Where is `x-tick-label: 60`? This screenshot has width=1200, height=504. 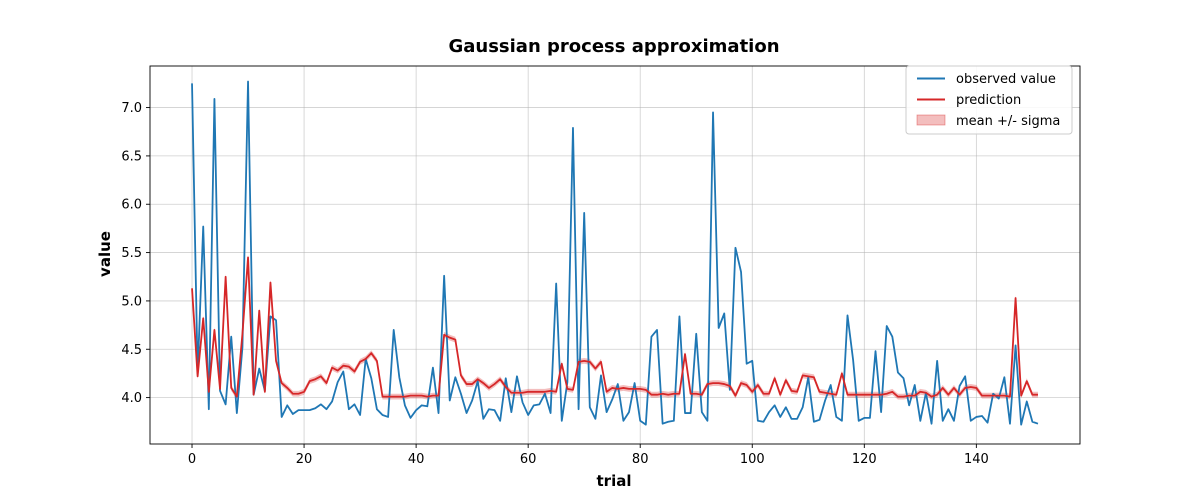 x-tick-label: 60 is located at coordinates (528, 459).